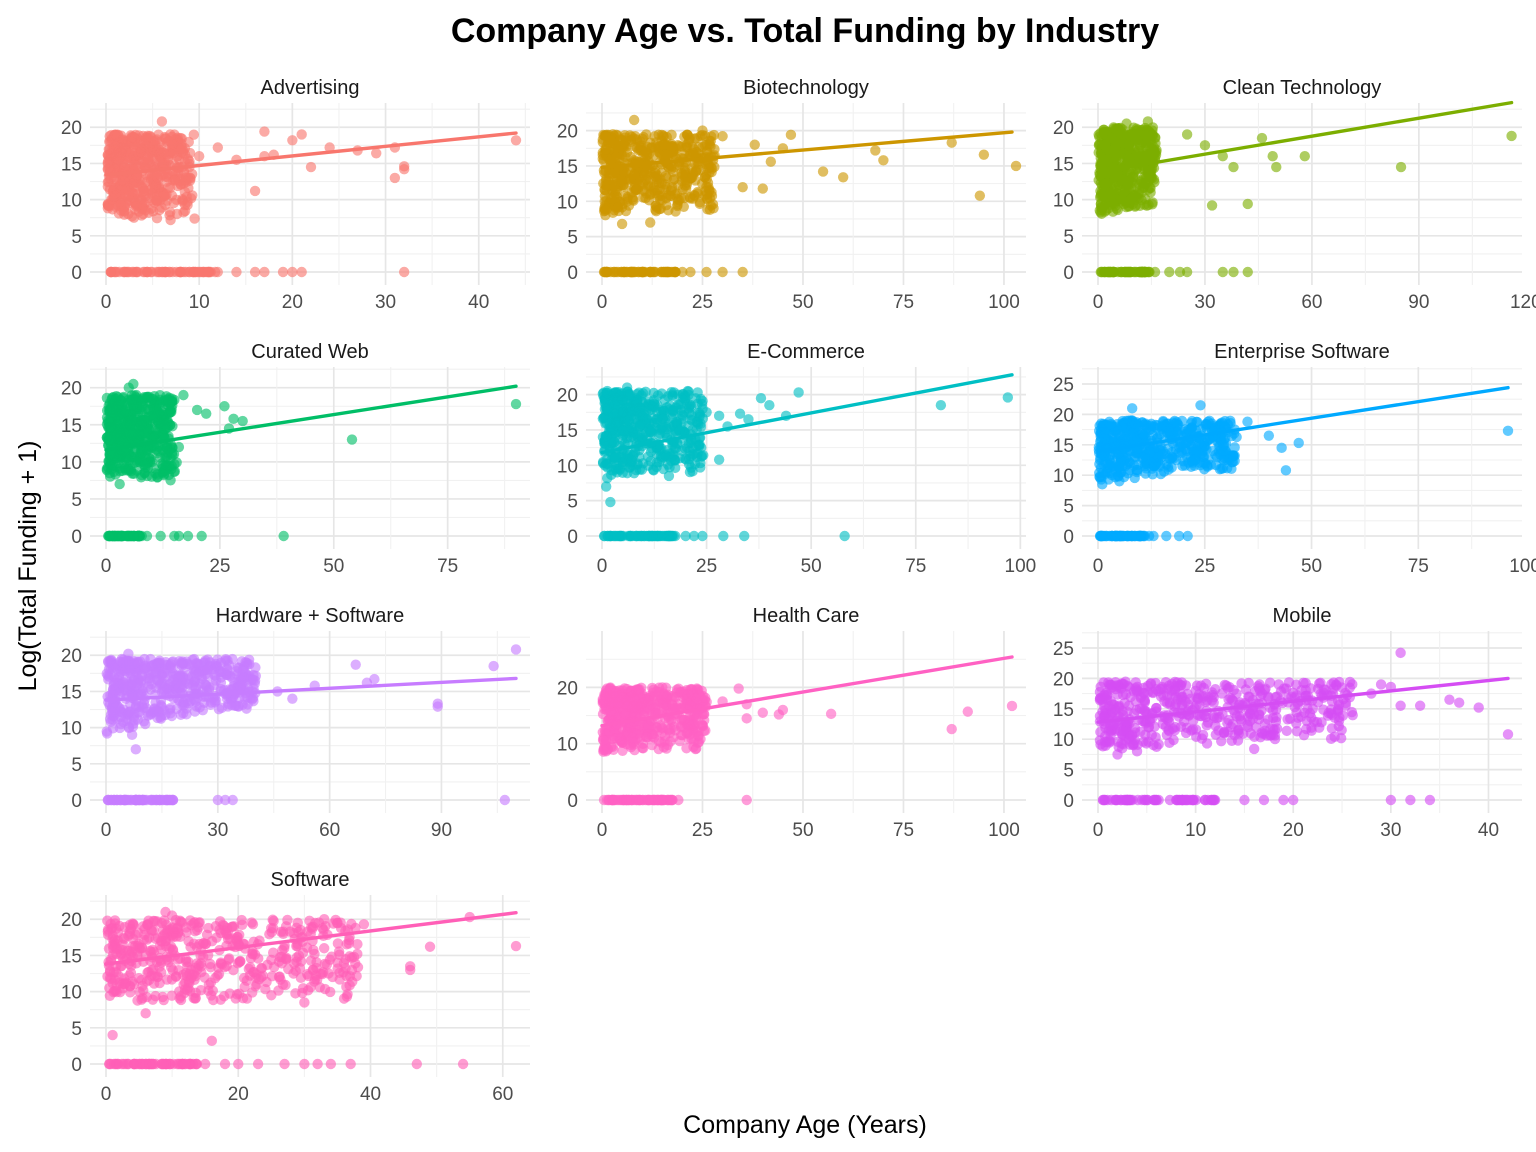 The image size is (1536, 1152). Describe the element at coordinates (1418, 566) in the screenshot. I see `x-tick-label: 75` at that location.